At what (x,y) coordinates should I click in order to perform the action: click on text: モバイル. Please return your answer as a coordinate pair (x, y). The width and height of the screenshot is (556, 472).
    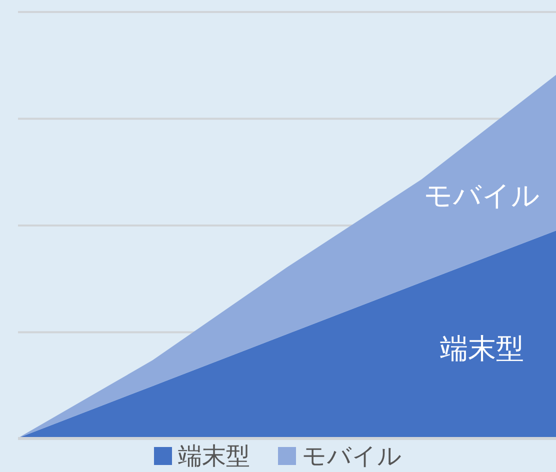
    Looking at the image, I should click on (482, 195).